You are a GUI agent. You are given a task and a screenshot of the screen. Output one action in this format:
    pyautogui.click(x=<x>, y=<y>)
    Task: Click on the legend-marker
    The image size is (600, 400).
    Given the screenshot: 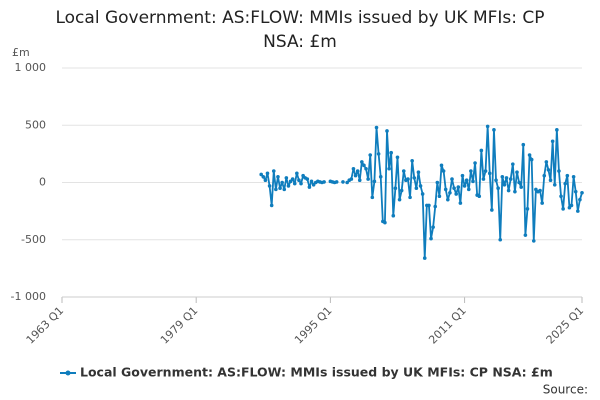 What is the action you would take?
    pyautogui.click(x=68, y=373)
    